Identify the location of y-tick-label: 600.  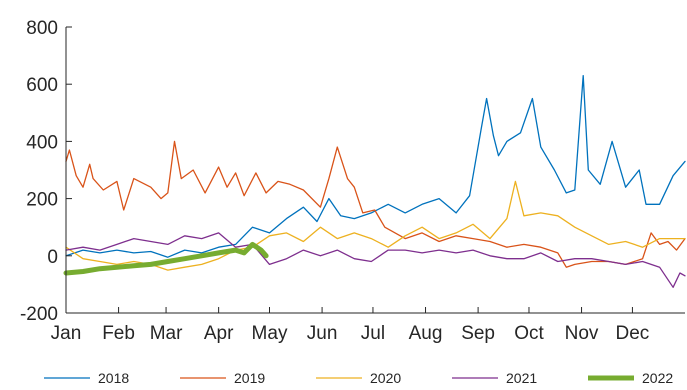
(42, 85).